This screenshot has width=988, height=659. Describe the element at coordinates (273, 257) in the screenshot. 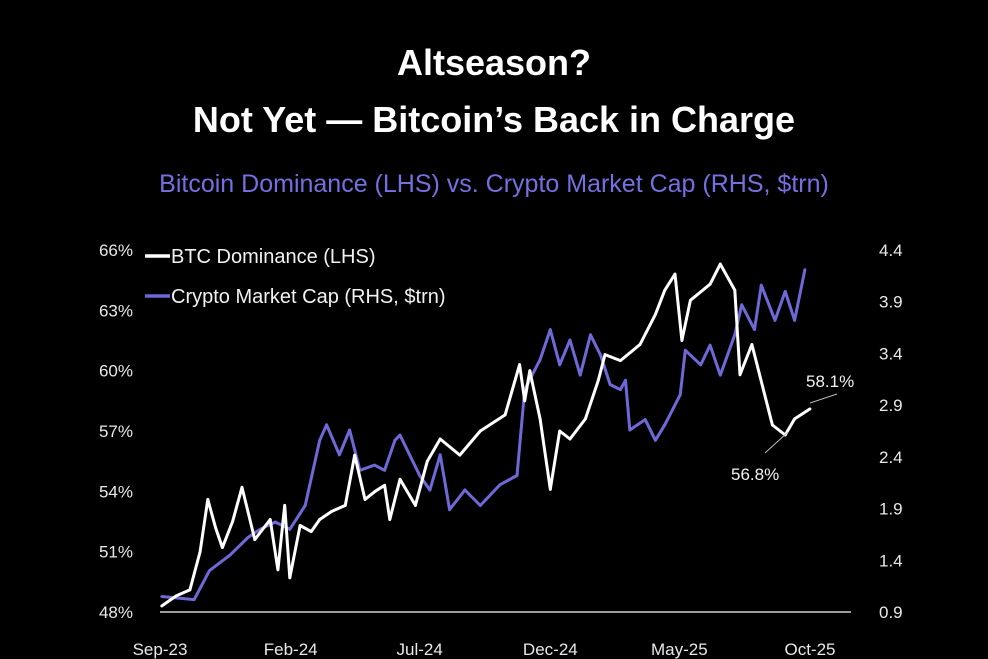

I see `legend-label-btc: BTC Dominance (LHS)` at that location.